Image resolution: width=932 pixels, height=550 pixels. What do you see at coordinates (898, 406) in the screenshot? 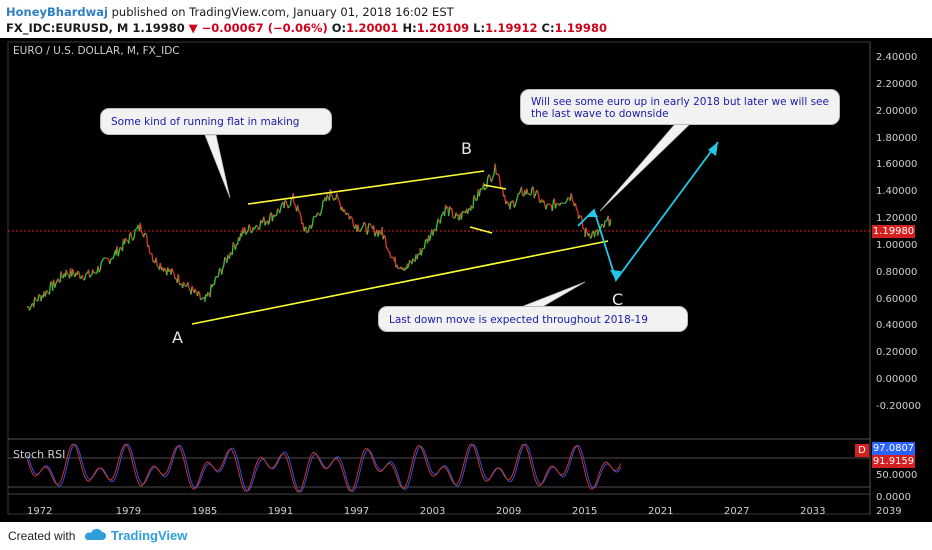
I see `price-tick-label: -0.20000` at bounding box center [898, 406].